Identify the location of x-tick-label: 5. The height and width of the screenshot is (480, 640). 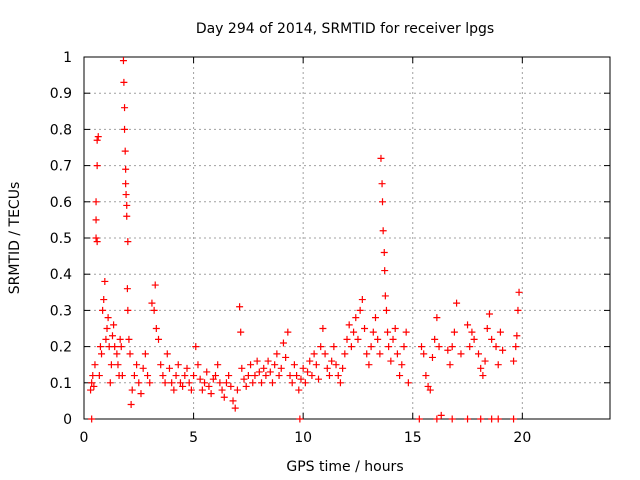
(193, 438).